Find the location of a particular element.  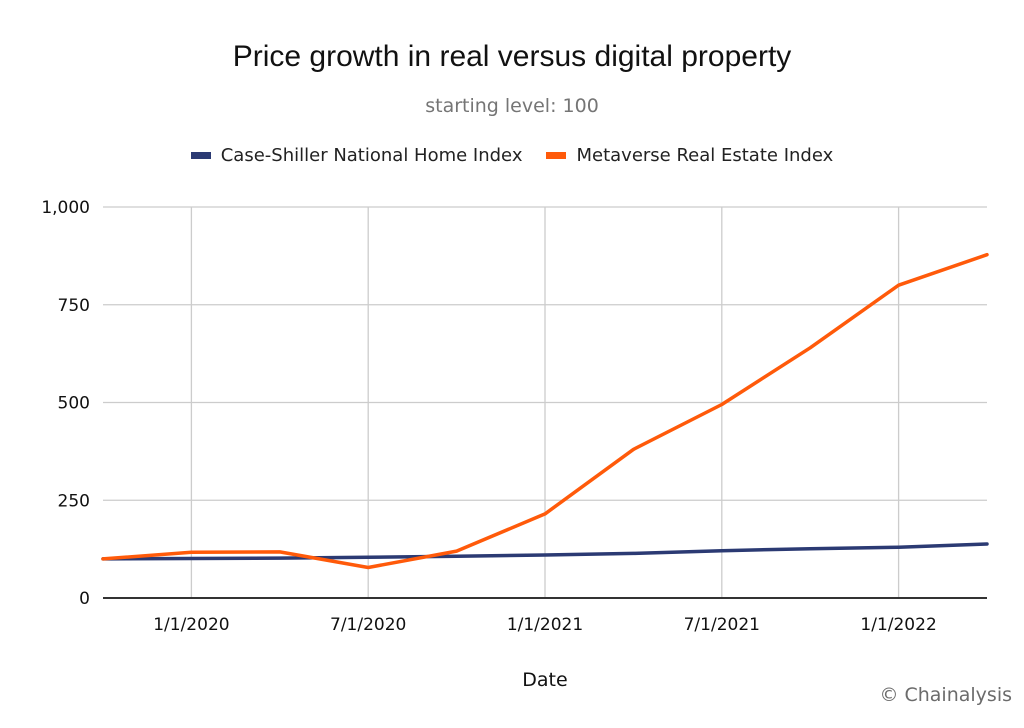

legend-item-case-shiller: Case-Shiller National Home Index is located at coordinates (356, 155).